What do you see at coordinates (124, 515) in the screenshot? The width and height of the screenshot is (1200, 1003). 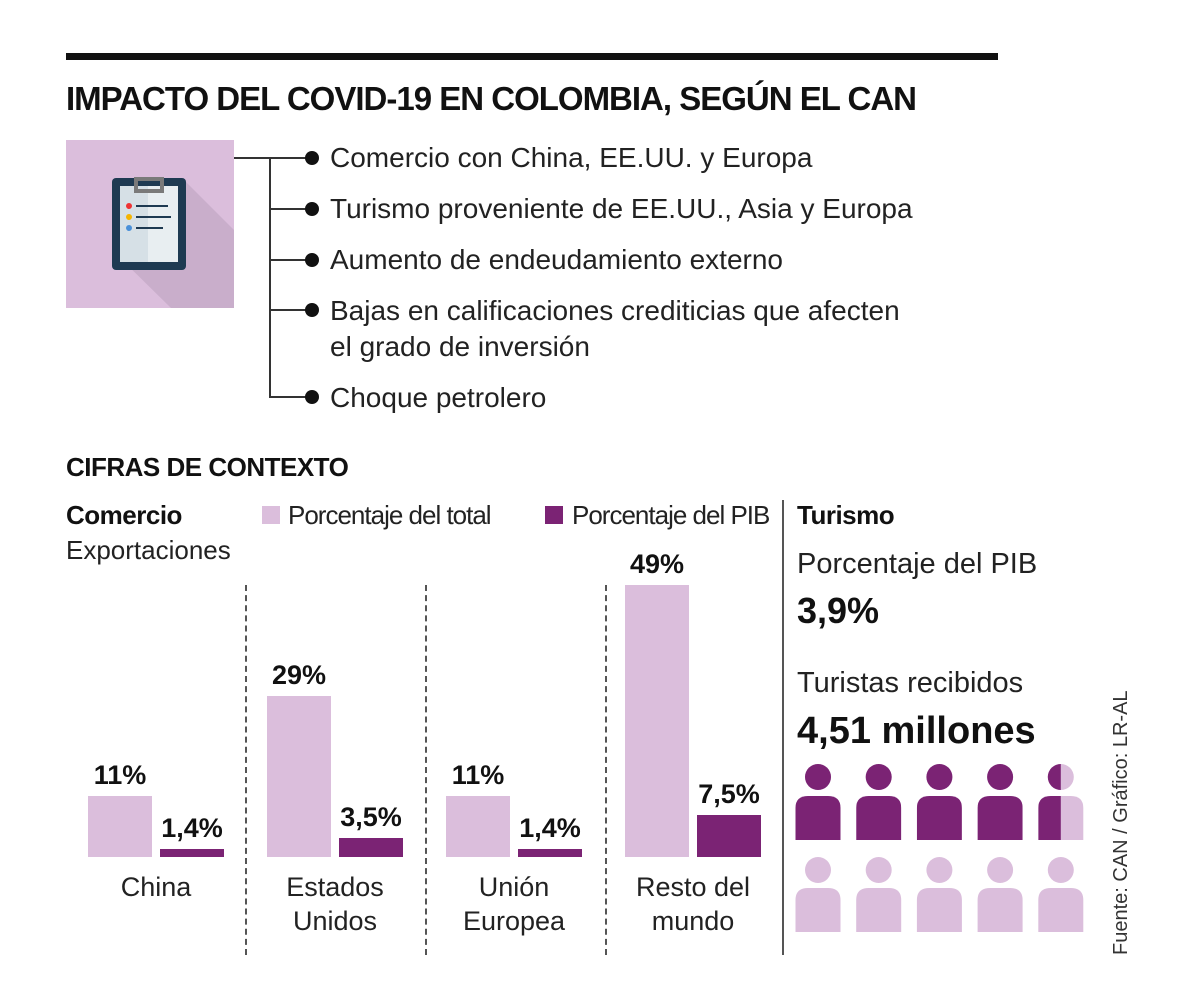 I see `chart-title: Comercio` at bounding box center [124, 515].